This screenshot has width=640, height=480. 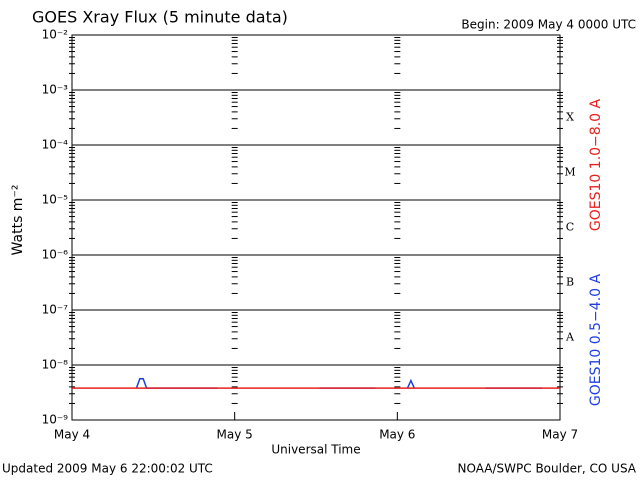 What do you see at coordinates (55, 145) in the screenshot?
I see `y-tick-label: 10⁻⁴` at bounding box center [55, 145].